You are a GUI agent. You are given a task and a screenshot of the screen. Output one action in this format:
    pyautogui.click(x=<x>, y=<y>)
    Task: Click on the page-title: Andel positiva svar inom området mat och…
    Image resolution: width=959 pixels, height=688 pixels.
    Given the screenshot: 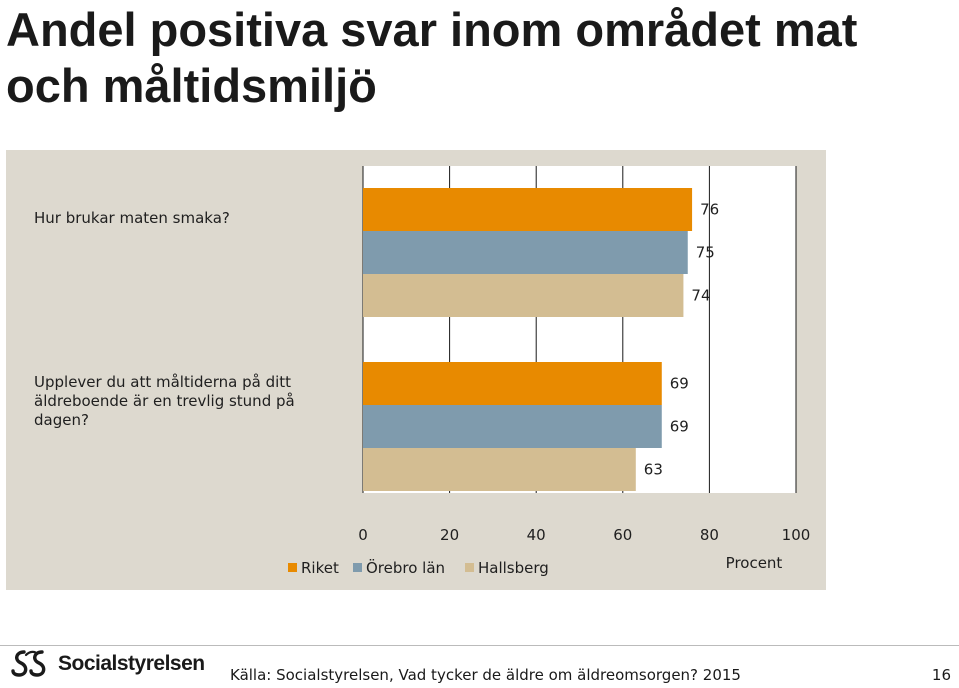 What is the action you would take?
    pyautogui.click(x=432, y=57)
    